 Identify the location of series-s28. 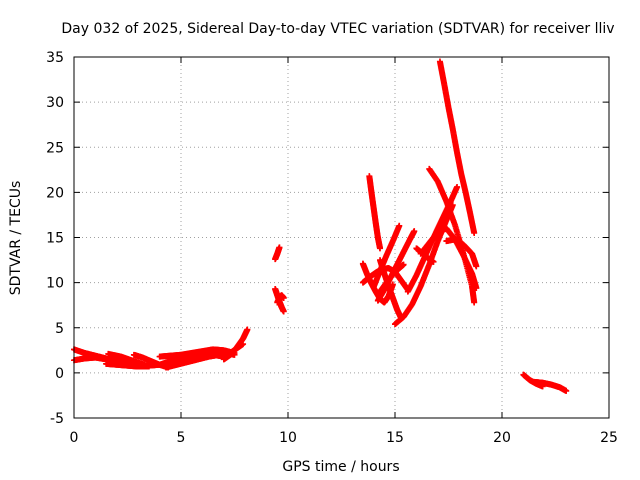
(425, 255).